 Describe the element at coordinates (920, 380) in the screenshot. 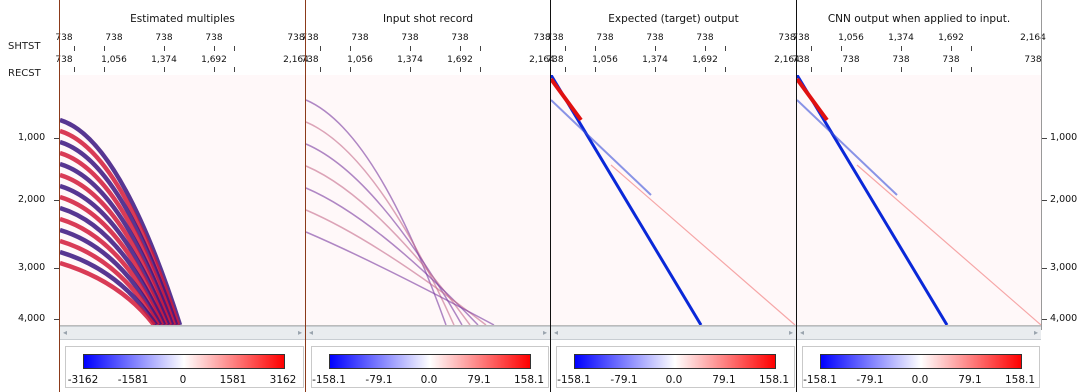

I see `colorbar-label: 0.0` at that location.